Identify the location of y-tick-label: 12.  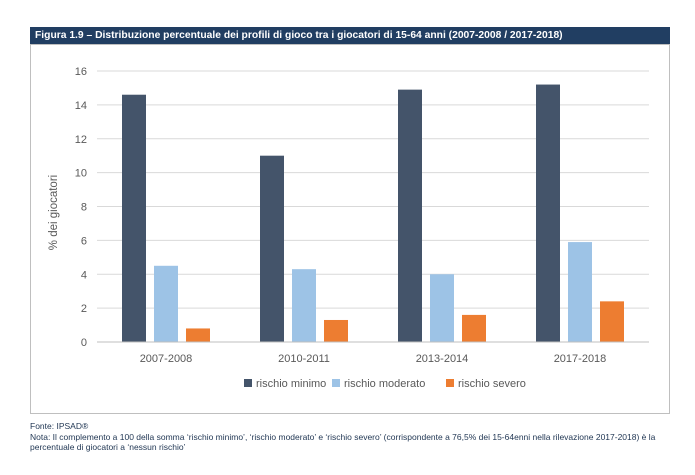
(81, 140).